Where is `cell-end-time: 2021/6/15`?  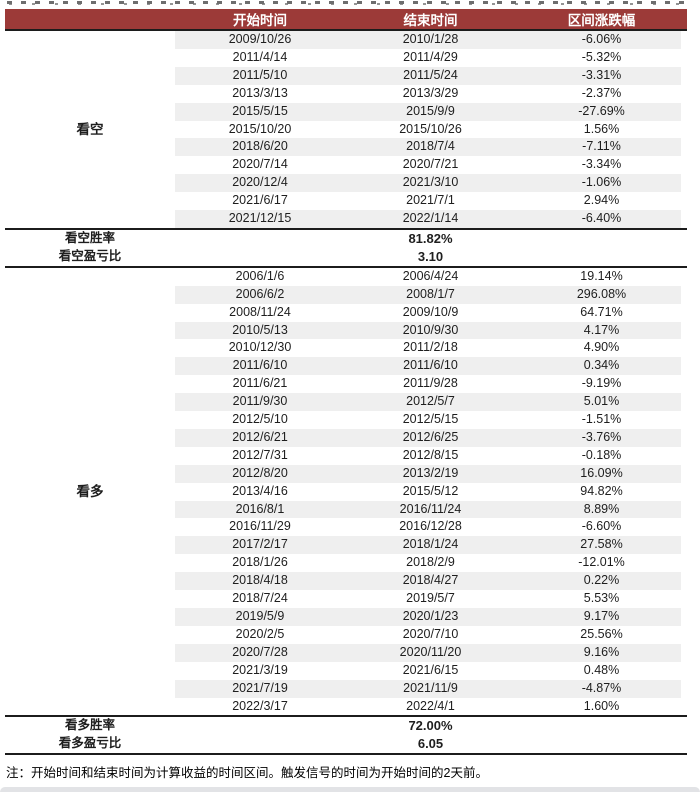 cell-end-time: 2021/6/15 is located at coordinates (430, 669).